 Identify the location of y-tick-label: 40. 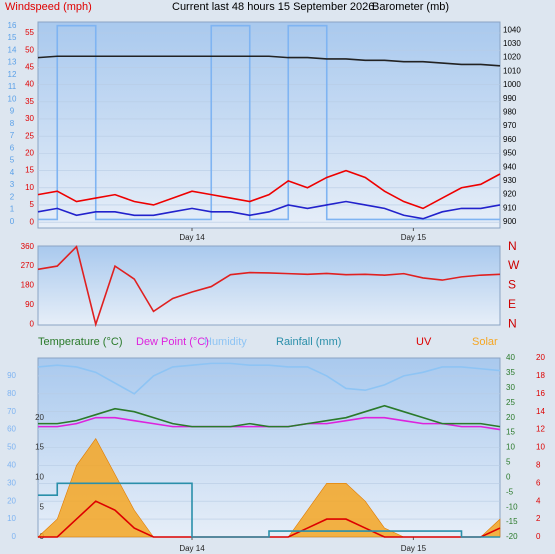
(29, 84).